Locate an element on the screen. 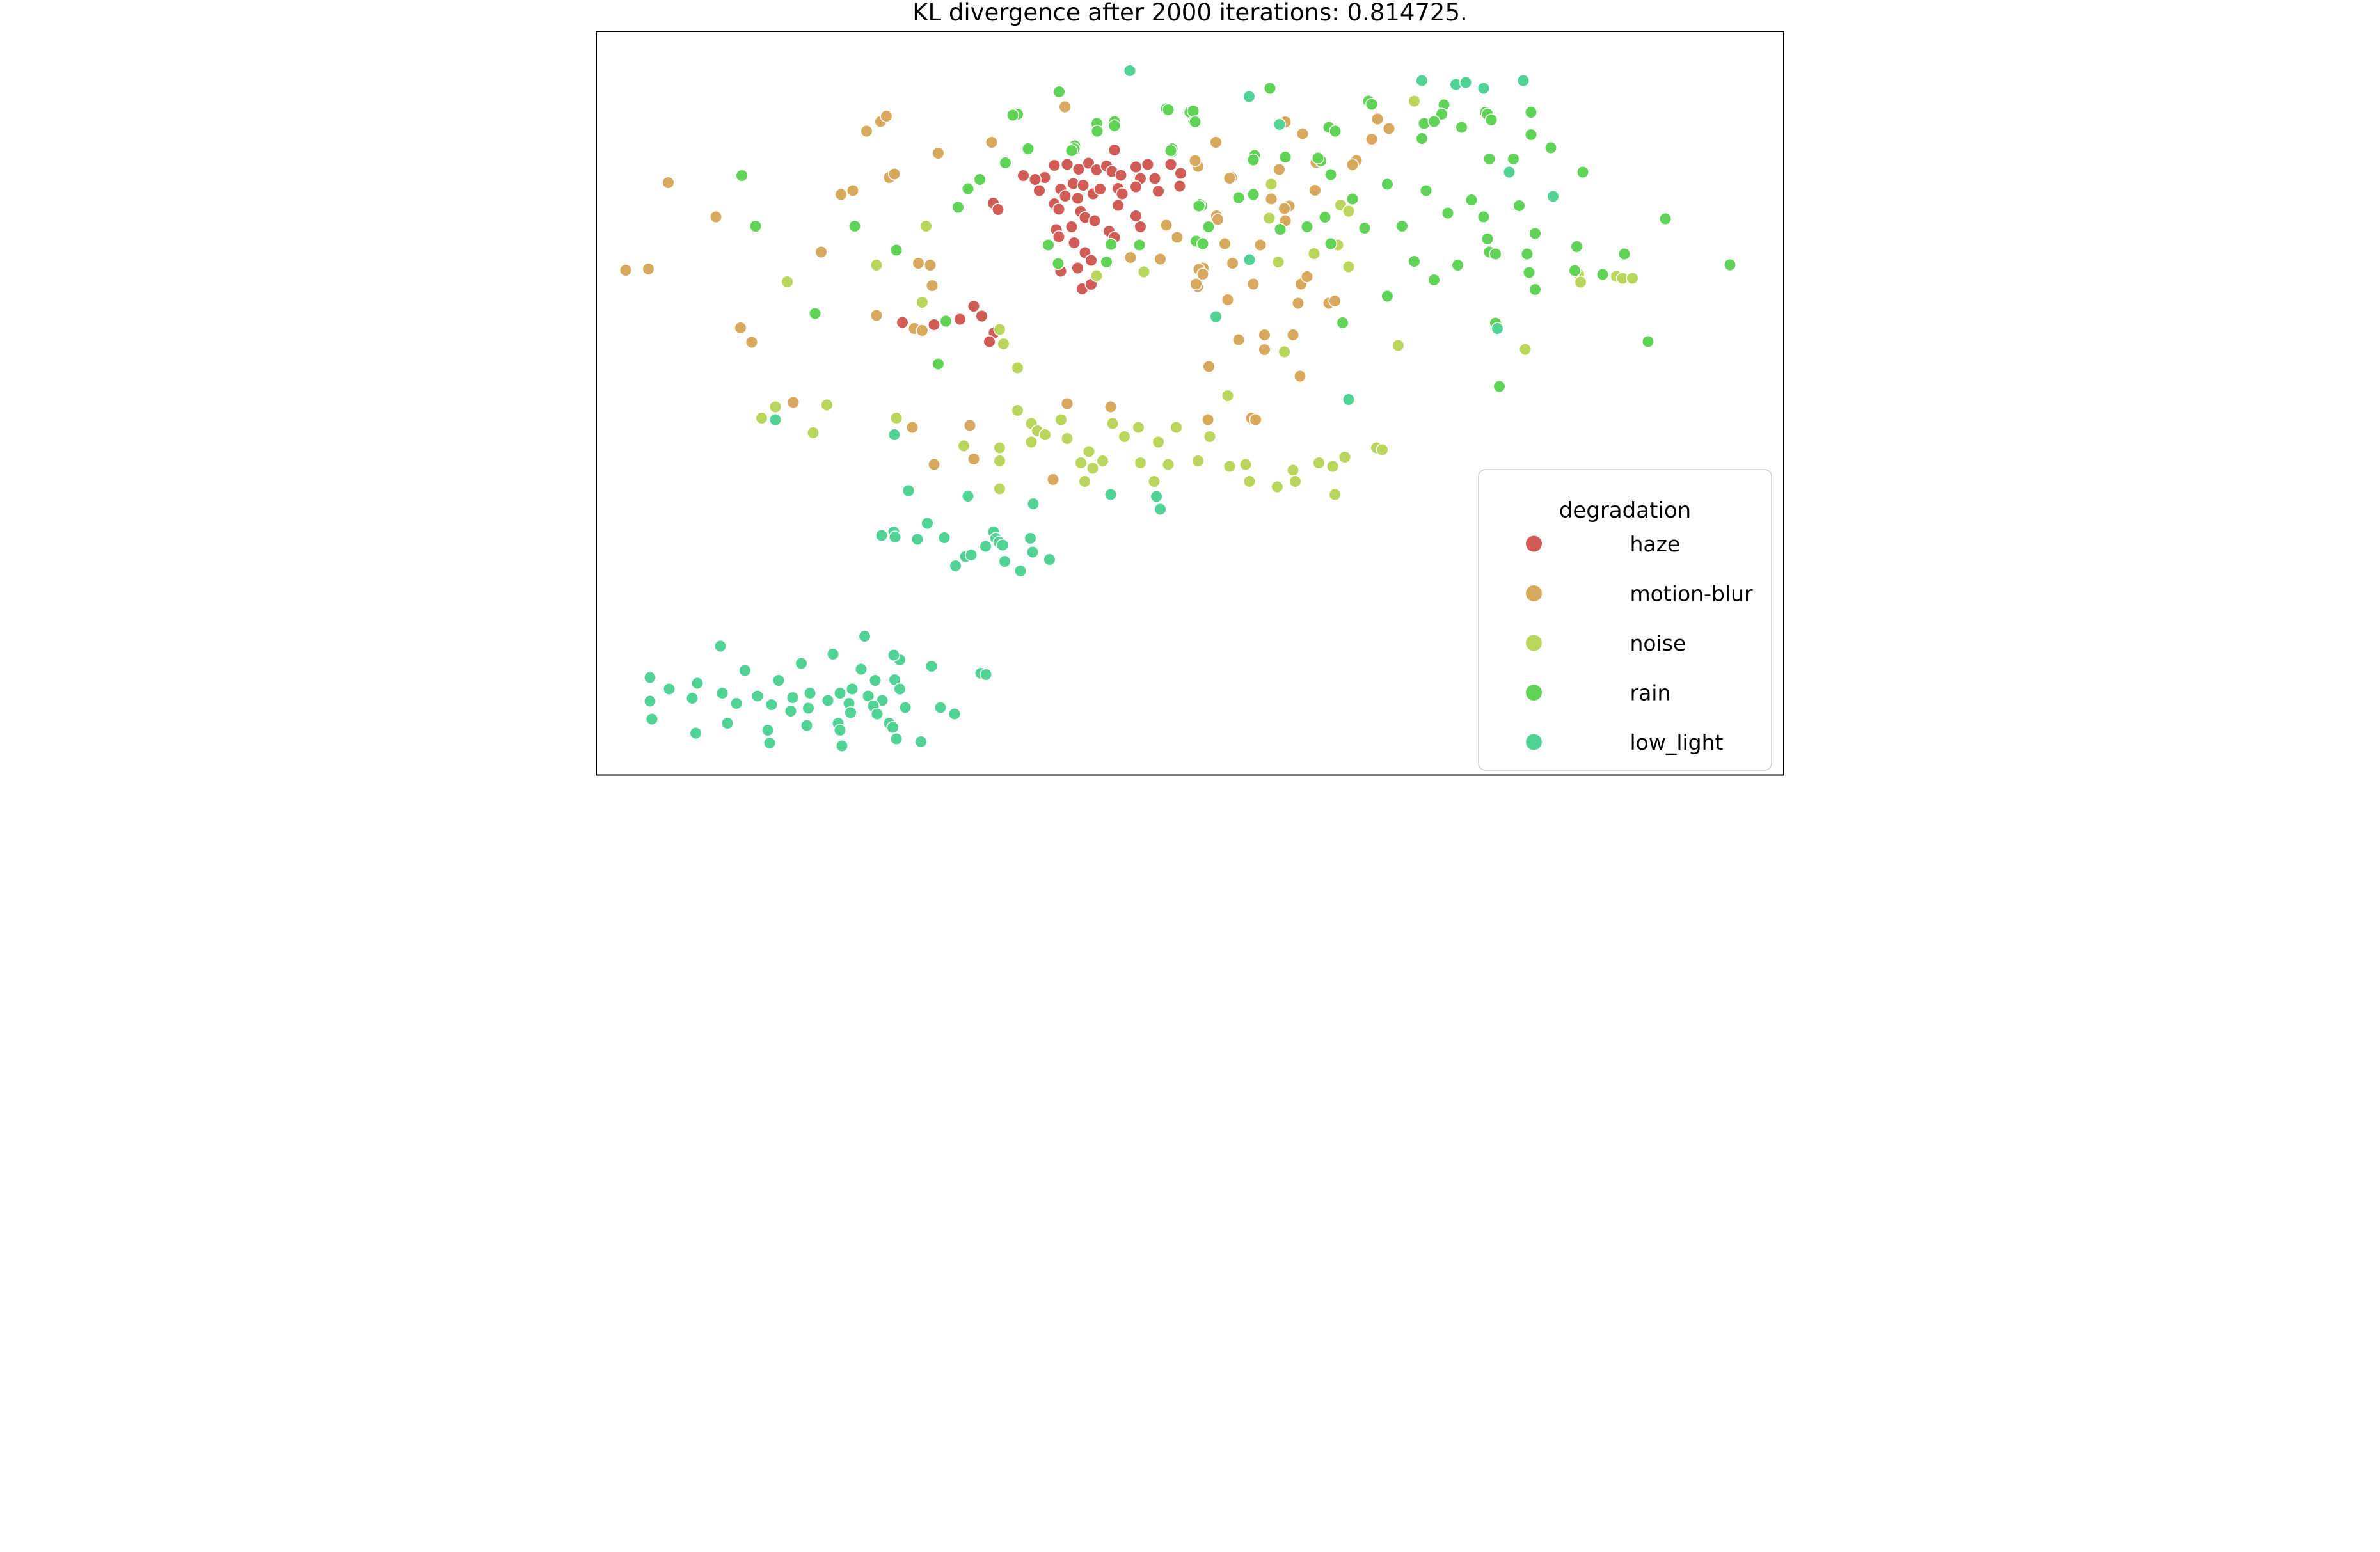 The height and width of the screenshot is (1552, 2380). legend-item-rain: rain is located at coordinates (1598, 693).